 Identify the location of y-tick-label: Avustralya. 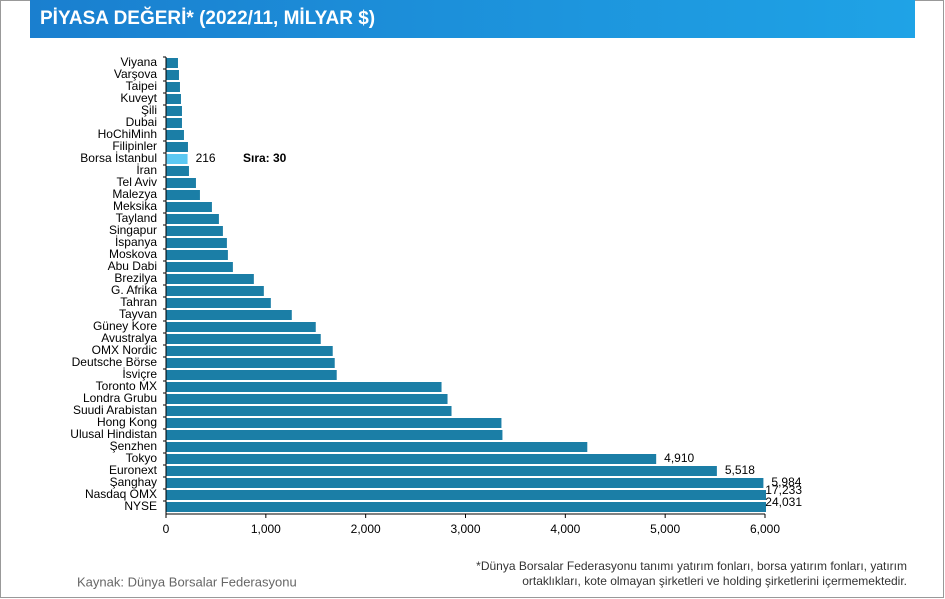
(129, 338).